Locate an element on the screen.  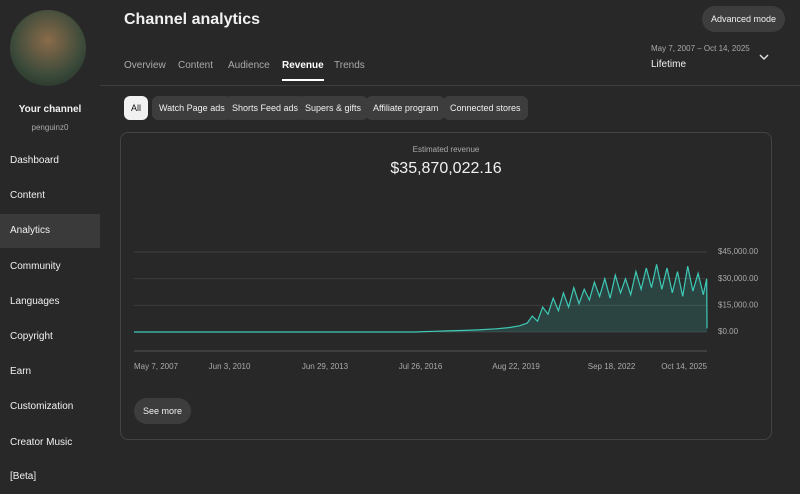
date-range: May 7, 2007 – Oct 14, 2025 is located at coordinates (700, 48).